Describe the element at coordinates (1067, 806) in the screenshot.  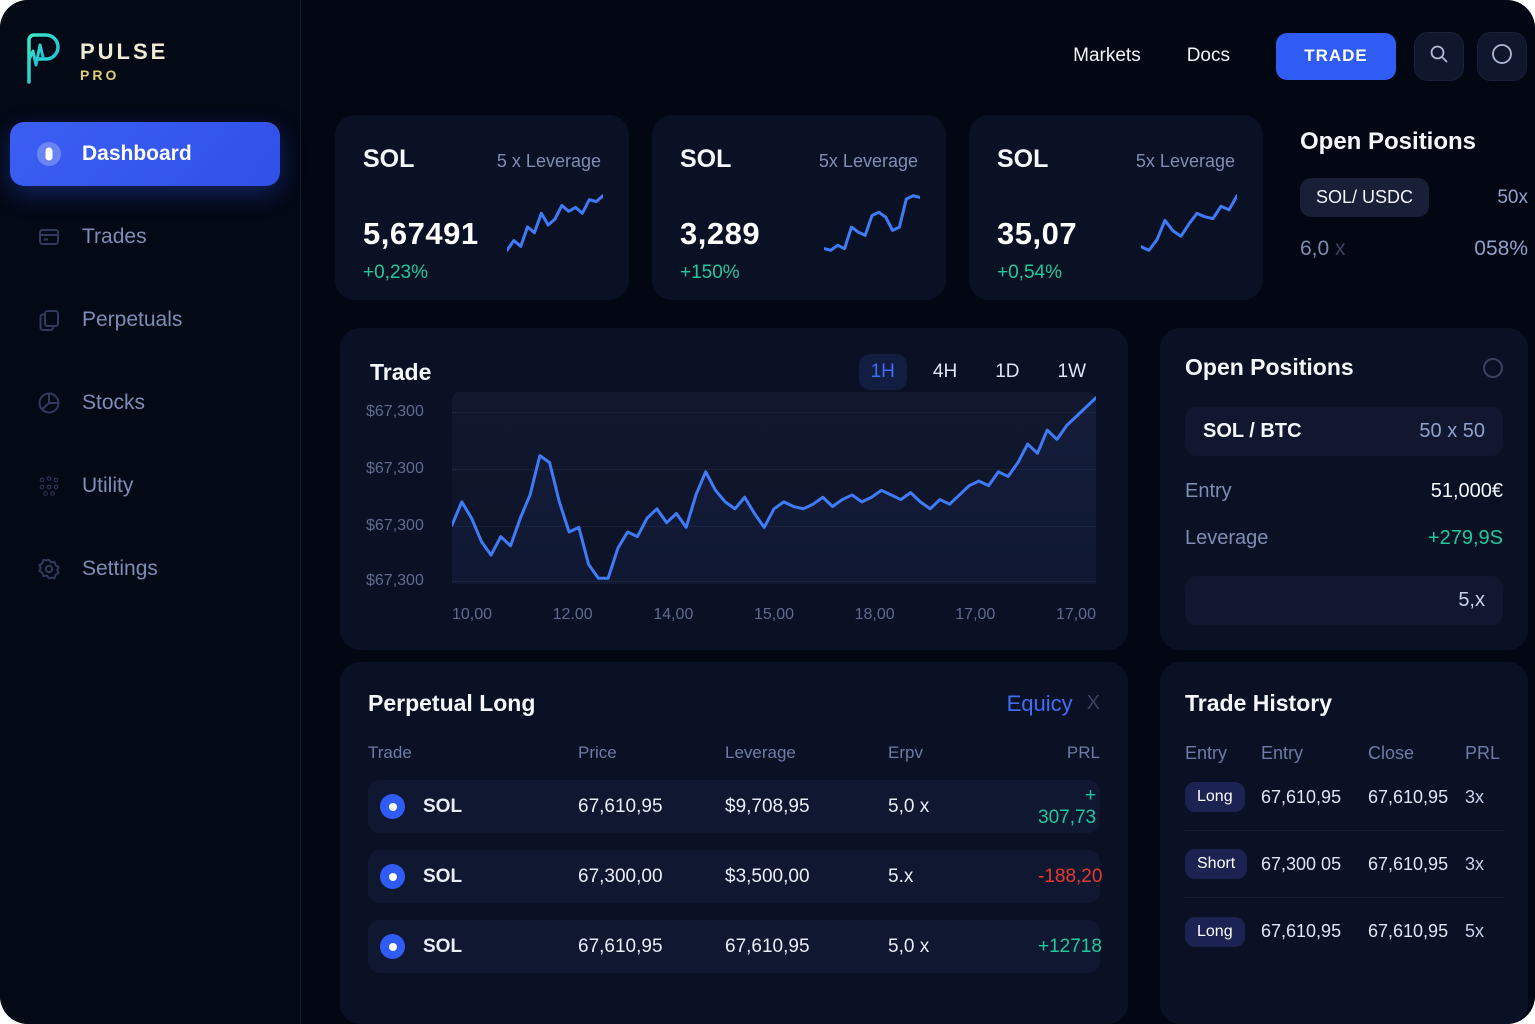
I see `row-prl: + 307,73` at that location.